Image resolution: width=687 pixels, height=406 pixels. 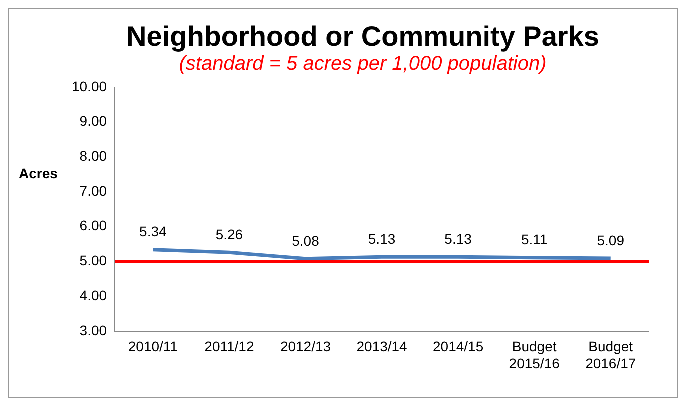 I want to click on data-label: 5.09, so click(x=611, y=240).